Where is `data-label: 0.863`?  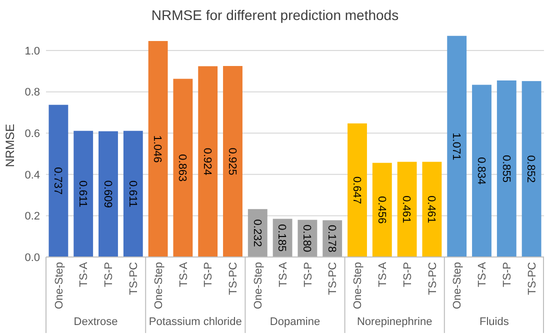
data-label: 0.863 is located at coordinates (182, 168).